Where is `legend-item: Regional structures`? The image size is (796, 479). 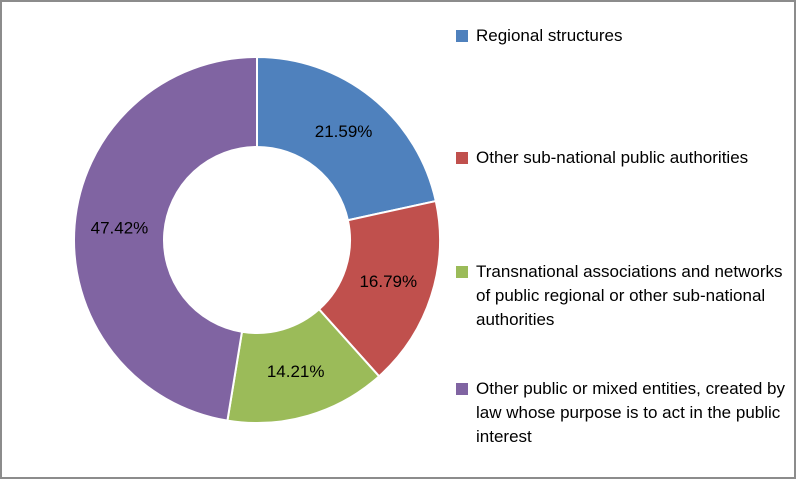
legend-item: Regional structures is located at coordinates (621, 36).